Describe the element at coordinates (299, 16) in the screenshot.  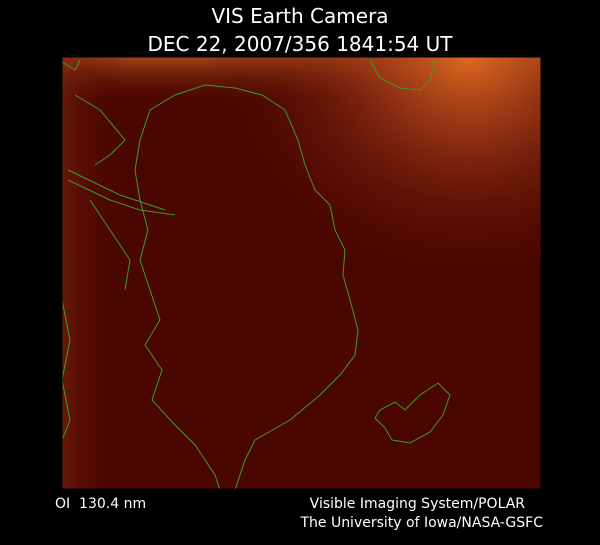
I see `title: VIS Earth Camera` at that location.